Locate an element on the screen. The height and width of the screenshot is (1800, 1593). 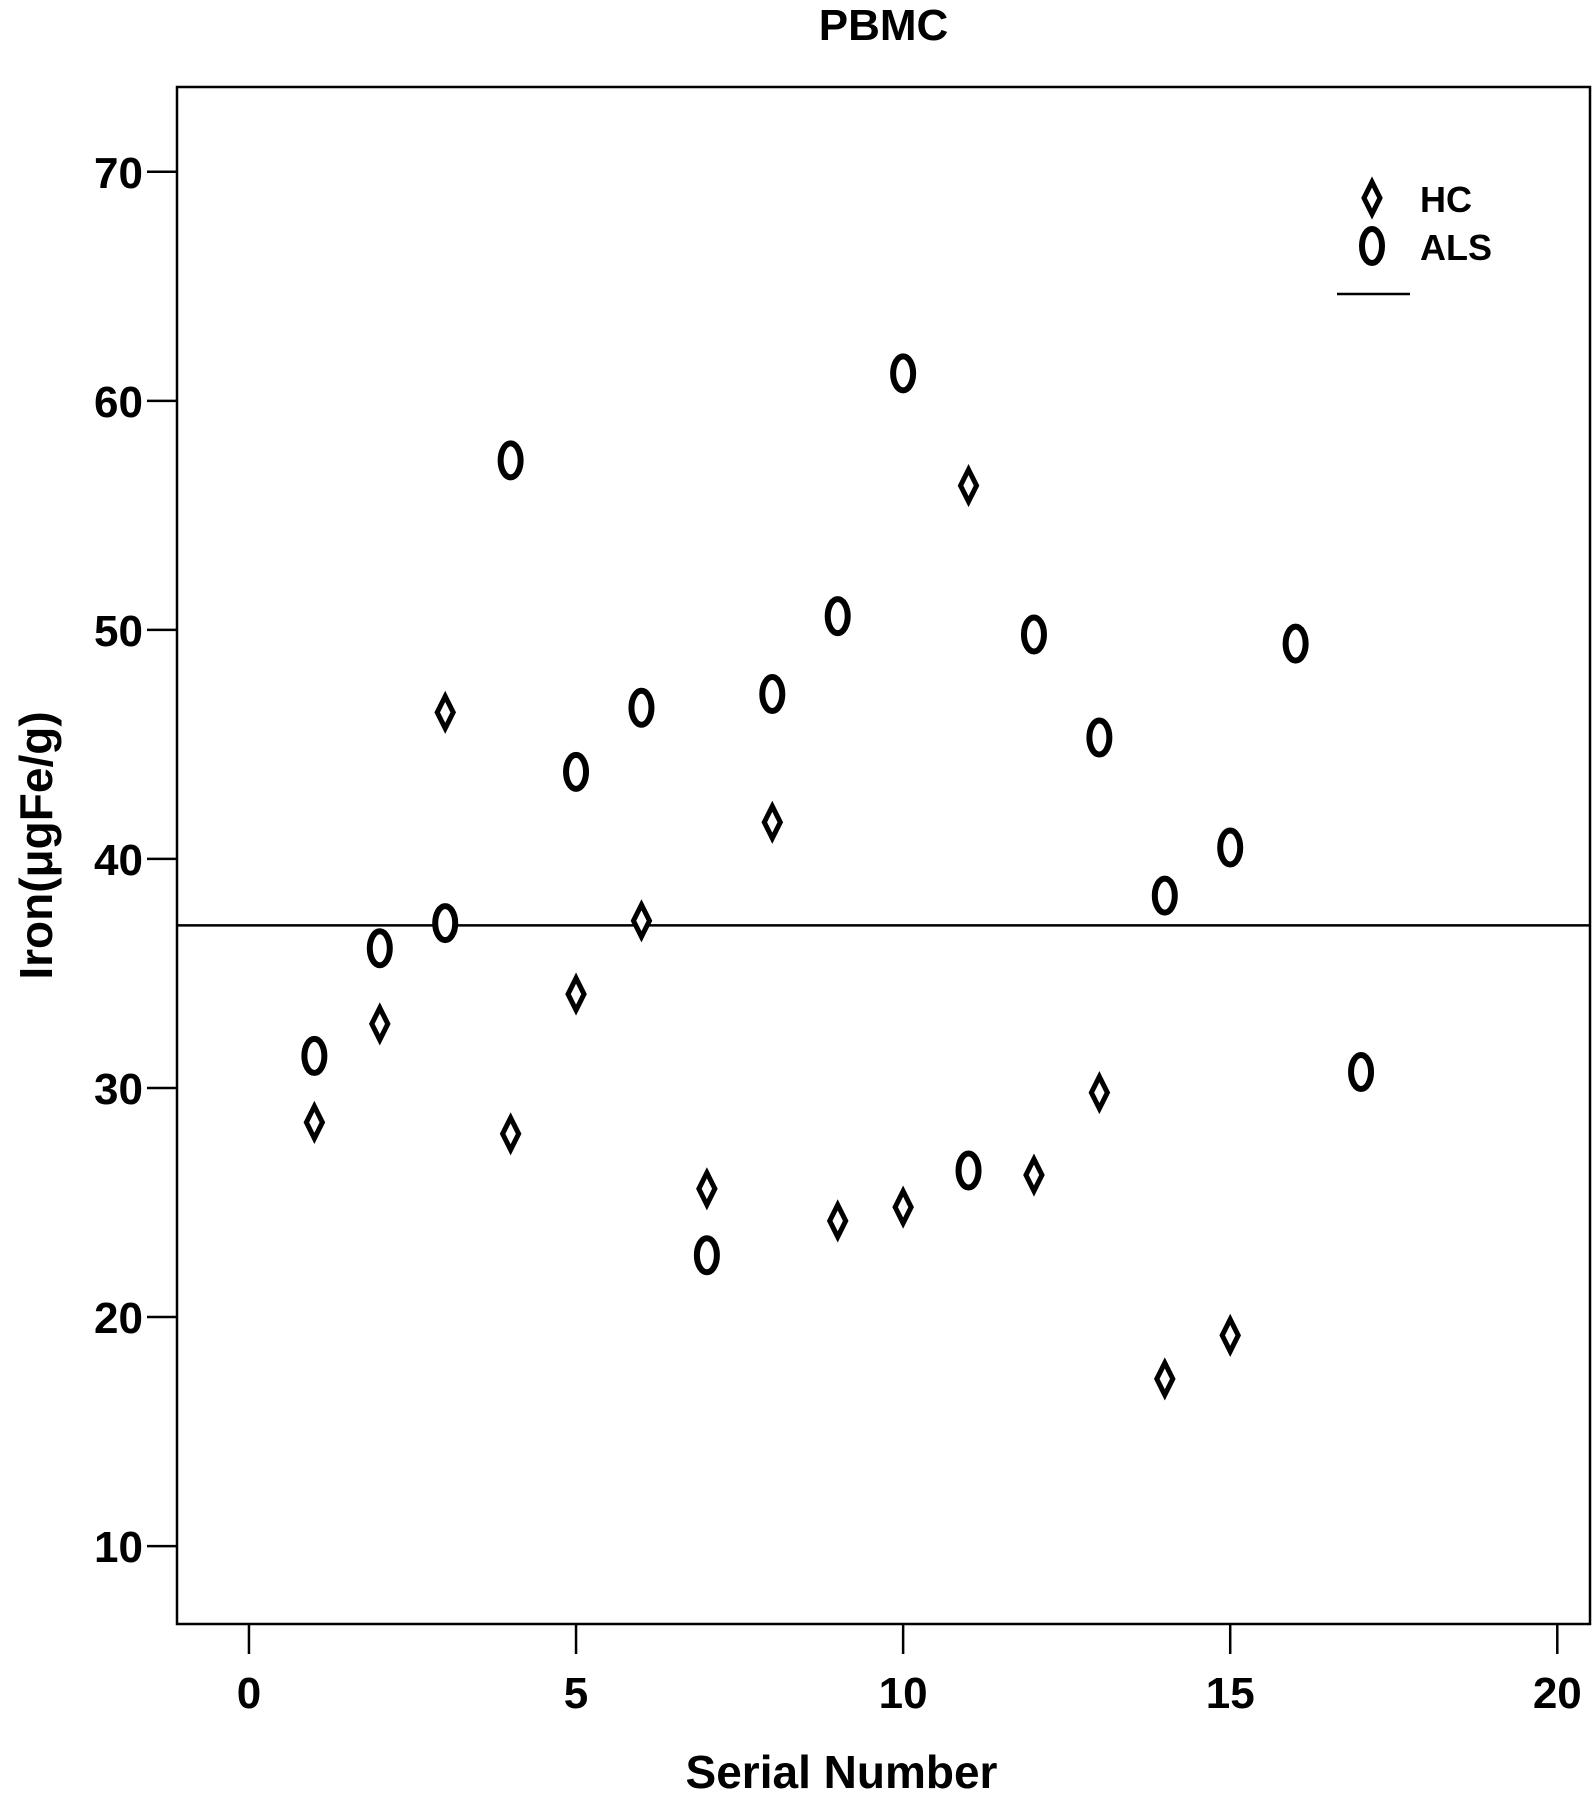
legend-als-ellipse-icon is located at coordinates (1372, 246).